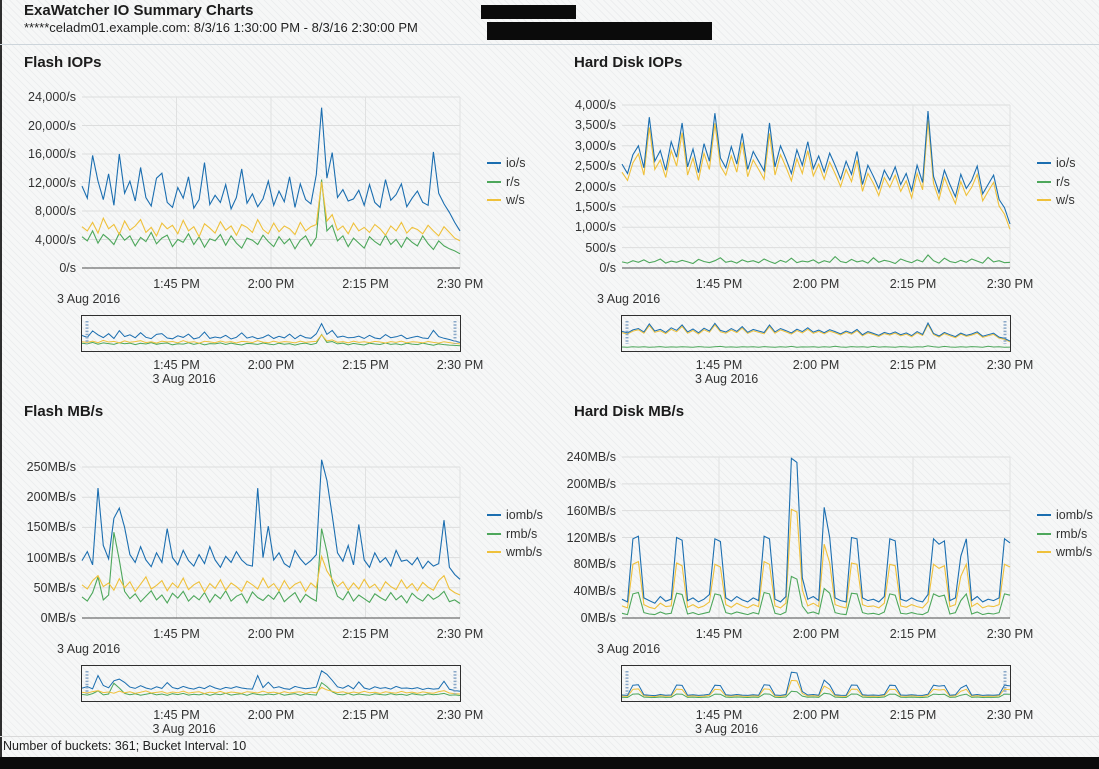 The height and width of the screenshot is (769, 1099). What do you see at coordinates (591, 457) in the screenshot?
I see `y-tick-label: 240MB/s` at bounding box center [591, 457].